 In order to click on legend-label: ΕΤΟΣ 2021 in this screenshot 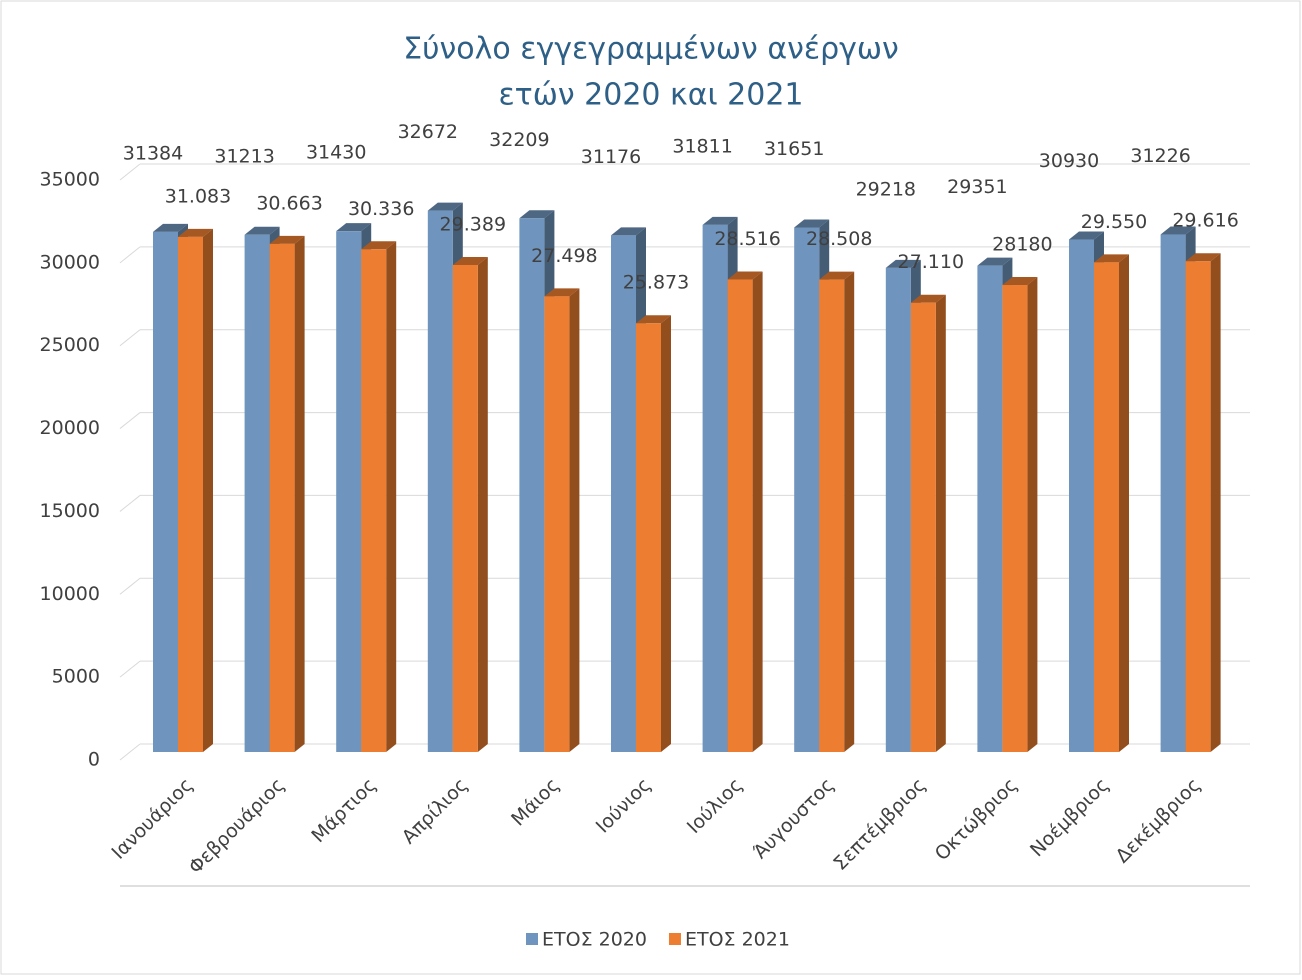, I will do `click(737, 940)`.